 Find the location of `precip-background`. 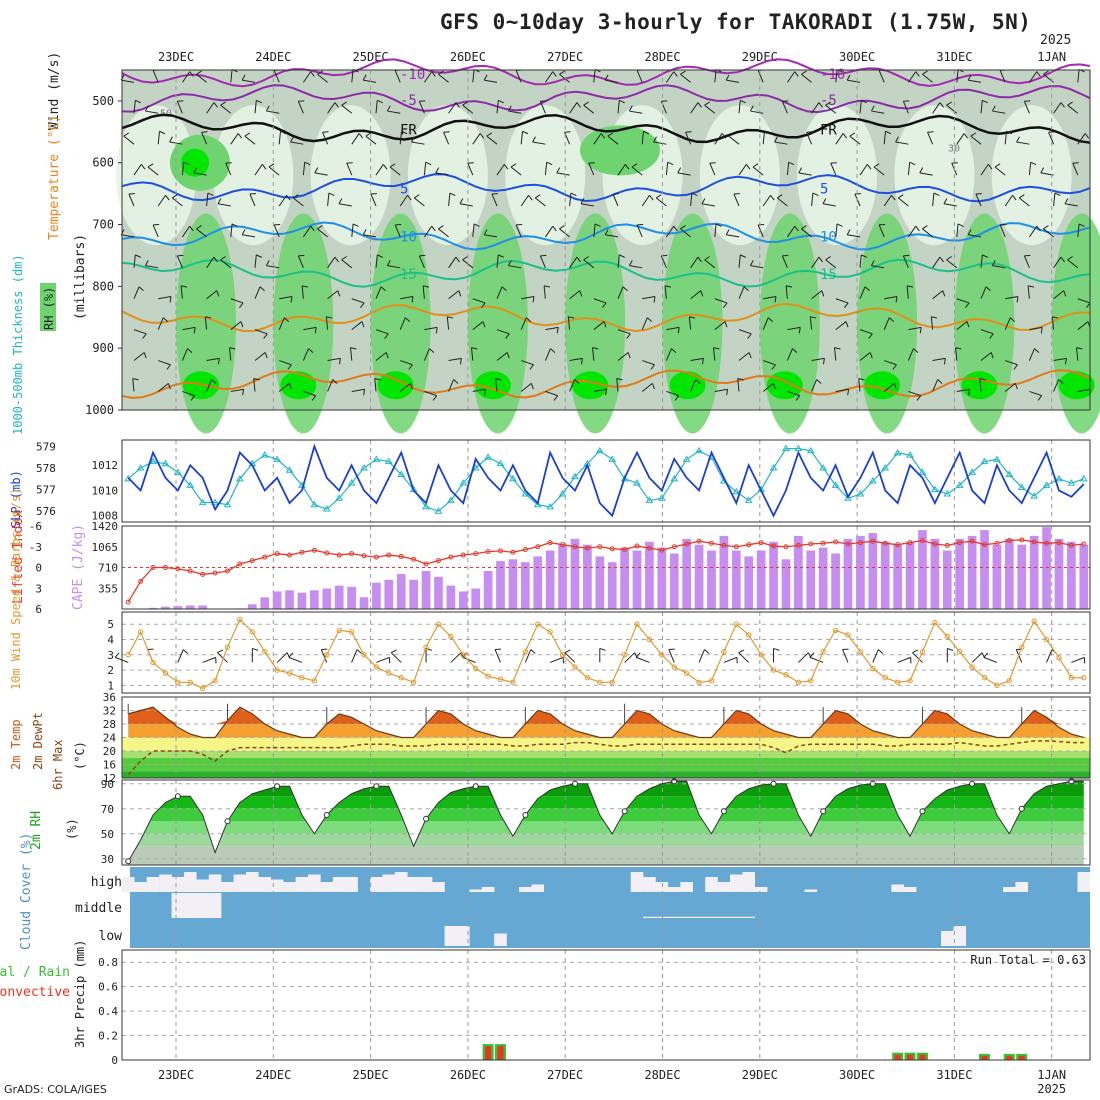

precip-background is located at coordinates (606, 1005).